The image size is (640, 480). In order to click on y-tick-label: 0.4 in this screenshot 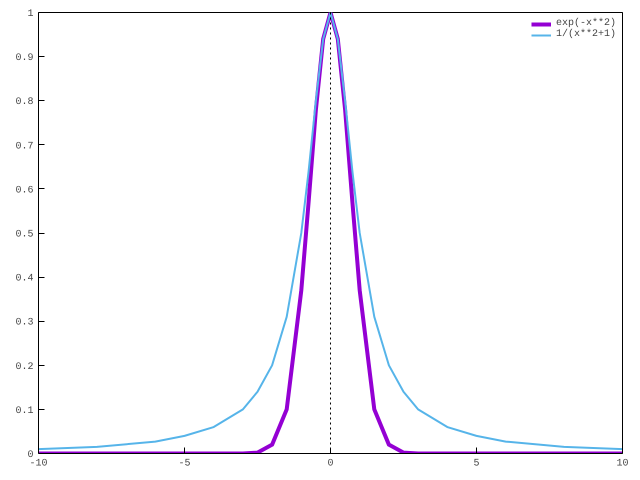, I will do `click(24, 279)`.